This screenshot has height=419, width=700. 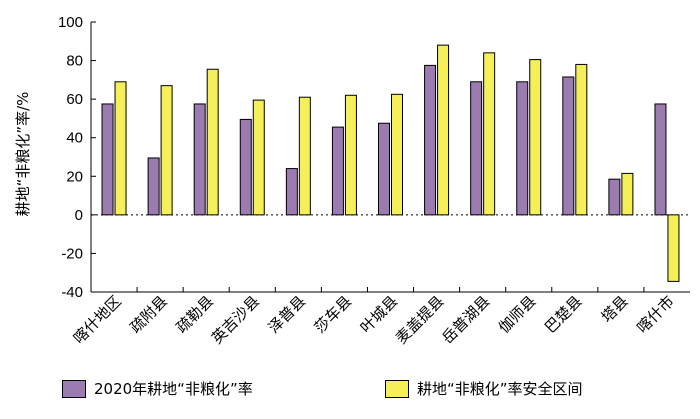 I want to click on x-category-label: 巴楚县, so click(x=563, y=314).